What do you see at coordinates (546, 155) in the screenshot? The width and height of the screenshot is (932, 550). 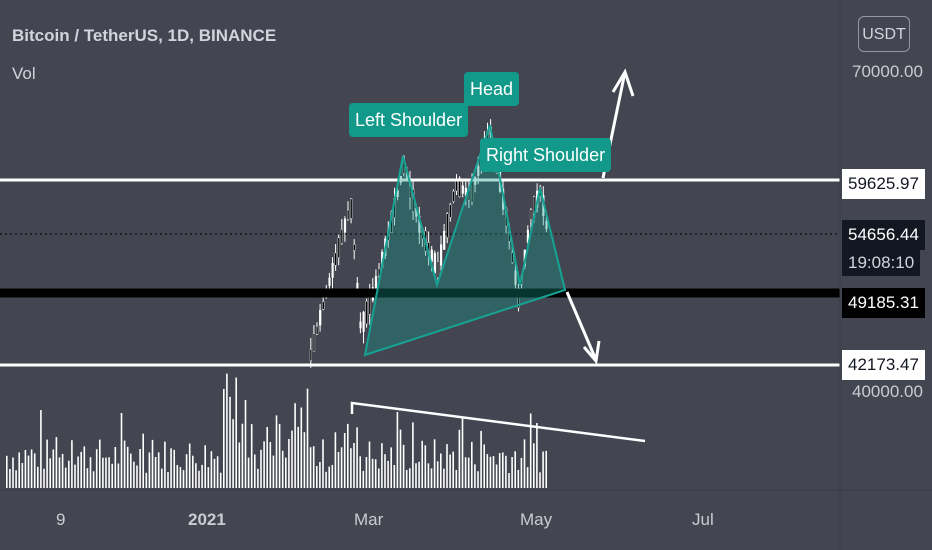 I see `right-shoulder-label: Right Shoulder` at bounding box center [546, 155].